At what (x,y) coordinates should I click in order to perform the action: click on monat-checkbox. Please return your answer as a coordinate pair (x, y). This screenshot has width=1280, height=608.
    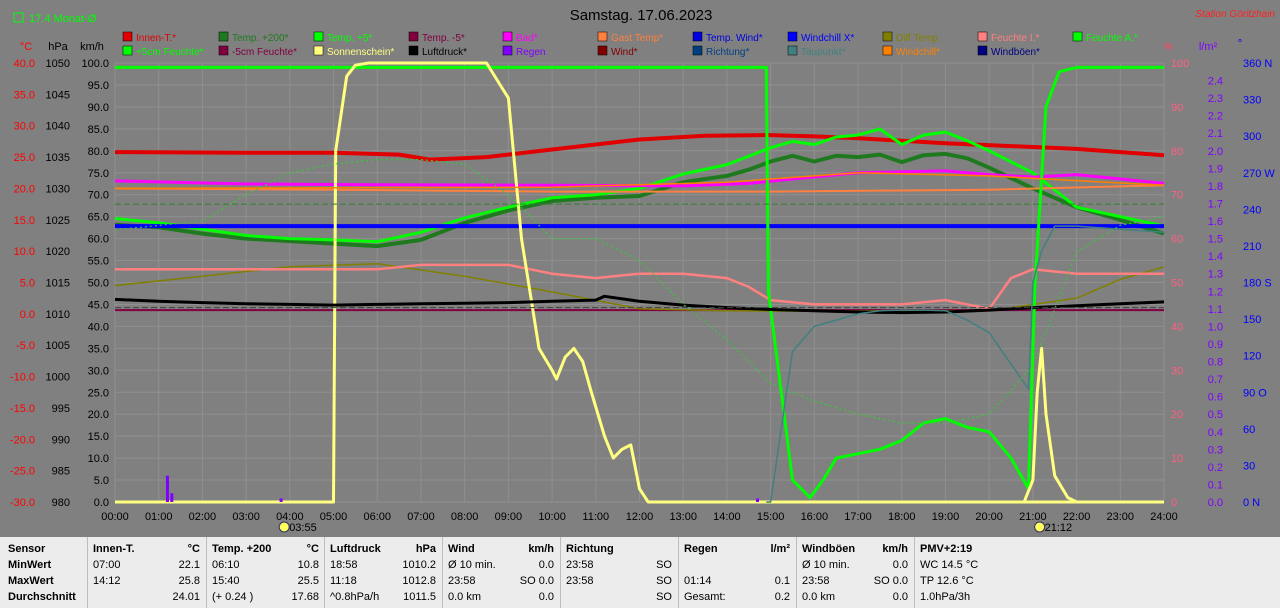
    Looking at the image, I should click on (18, 17).